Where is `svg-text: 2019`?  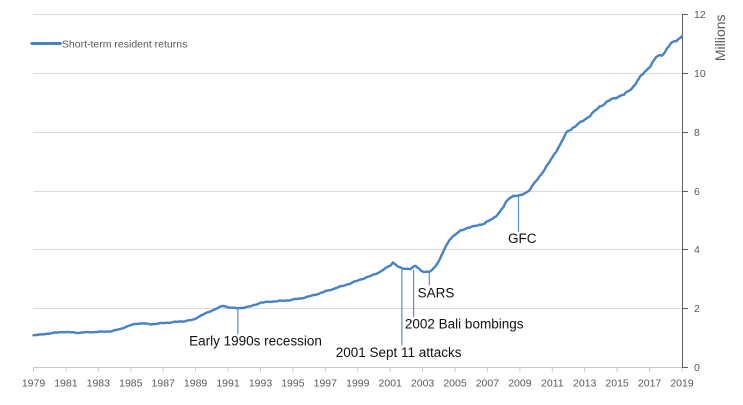
svg-text: 2019 is located at coordinates (682, 384).